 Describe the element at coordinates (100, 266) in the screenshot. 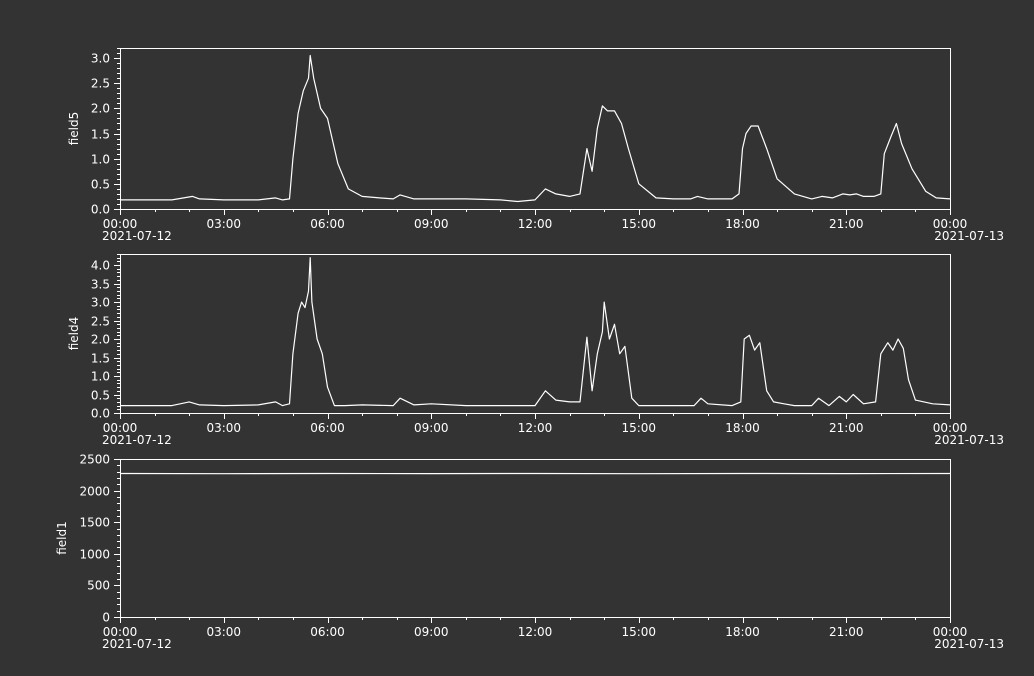

I see `y-tick-label: 4.0` at that location.